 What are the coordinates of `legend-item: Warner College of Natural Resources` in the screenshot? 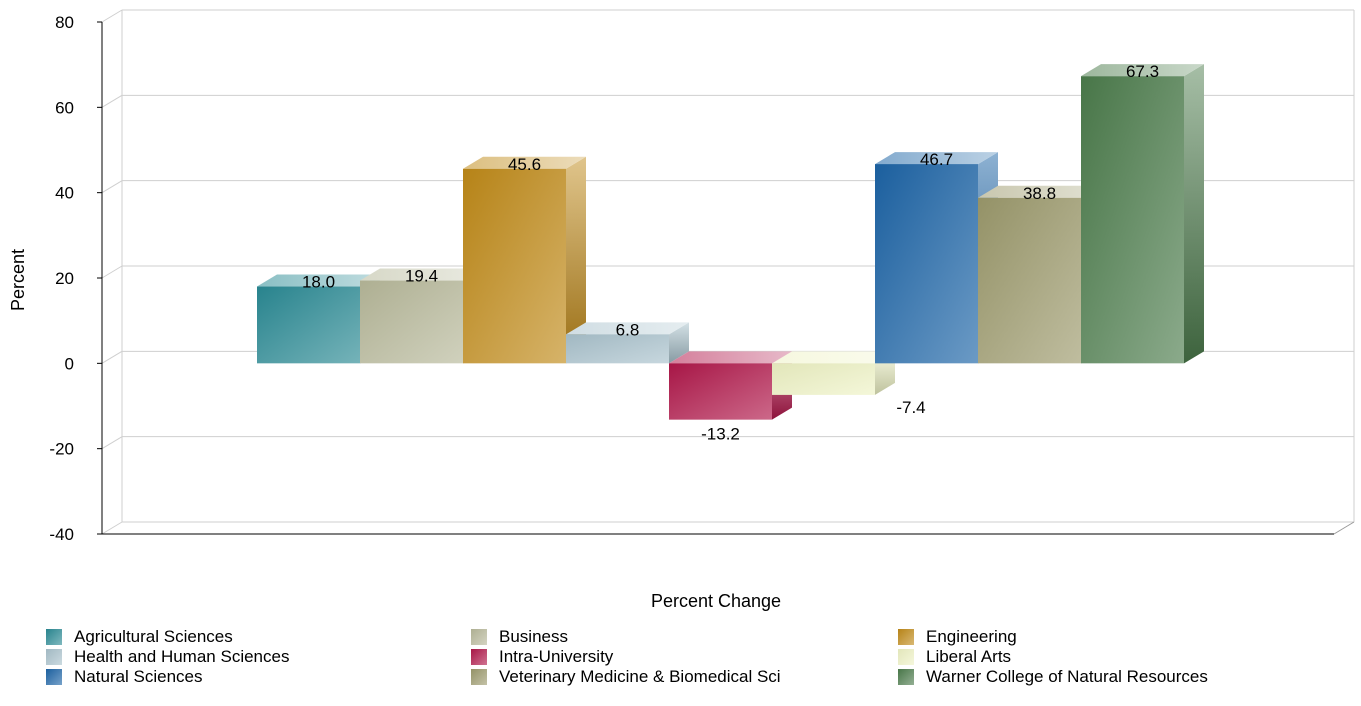 It's located at (1053, 677).